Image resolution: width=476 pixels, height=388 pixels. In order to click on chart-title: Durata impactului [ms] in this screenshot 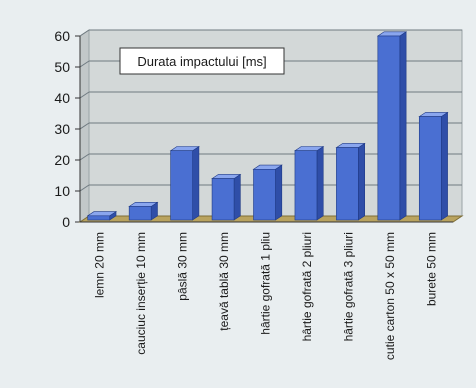, I will do `click(201, 61)`.